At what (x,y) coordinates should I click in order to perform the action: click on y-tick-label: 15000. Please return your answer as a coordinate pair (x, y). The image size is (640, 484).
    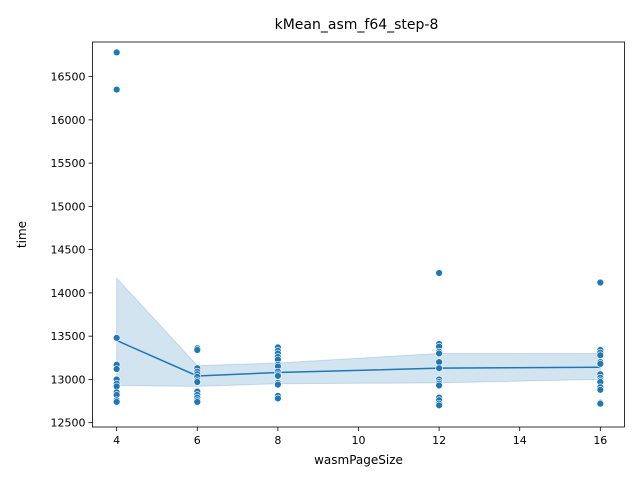
    Looking at the image, I should click on (68, 206).